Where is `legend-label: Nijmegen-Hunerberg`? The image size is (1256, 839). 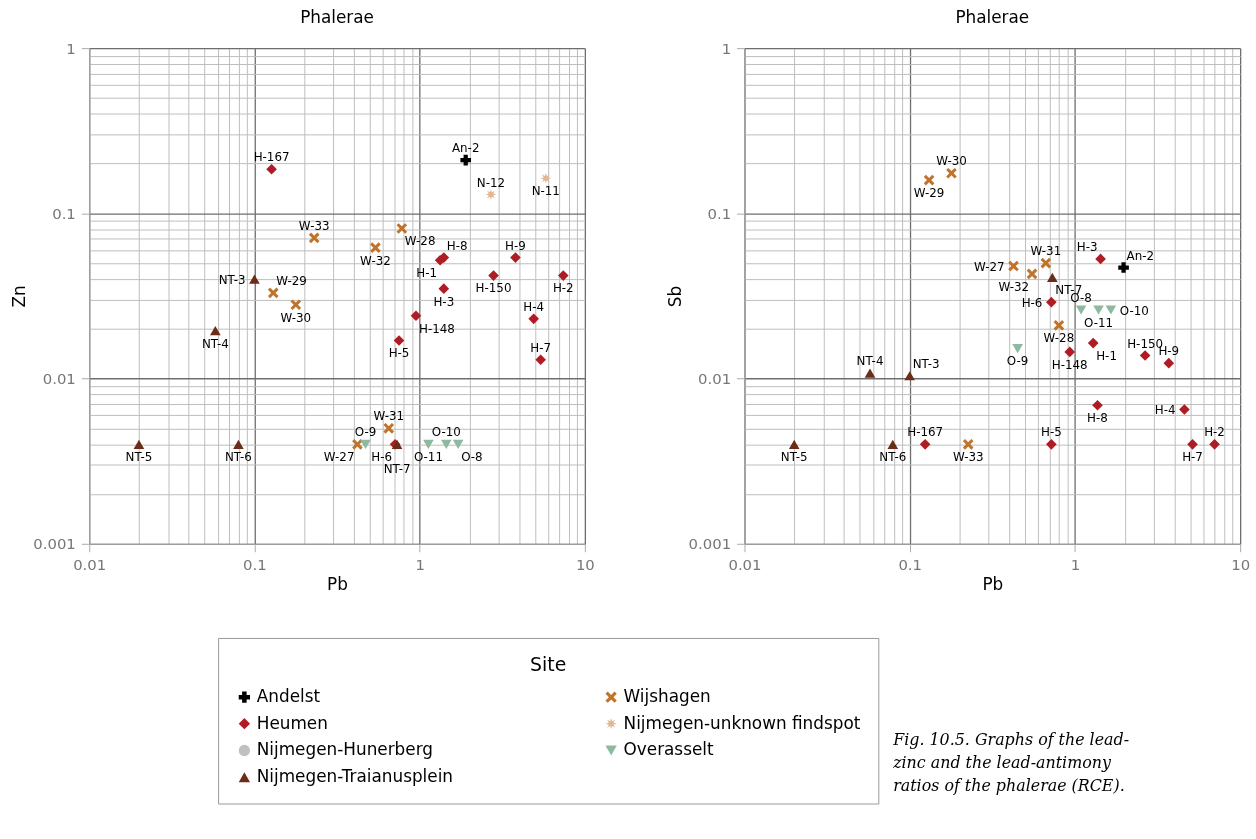 legend-label: Nijmegen-Hunerberg is located at coordinates (344, 749).